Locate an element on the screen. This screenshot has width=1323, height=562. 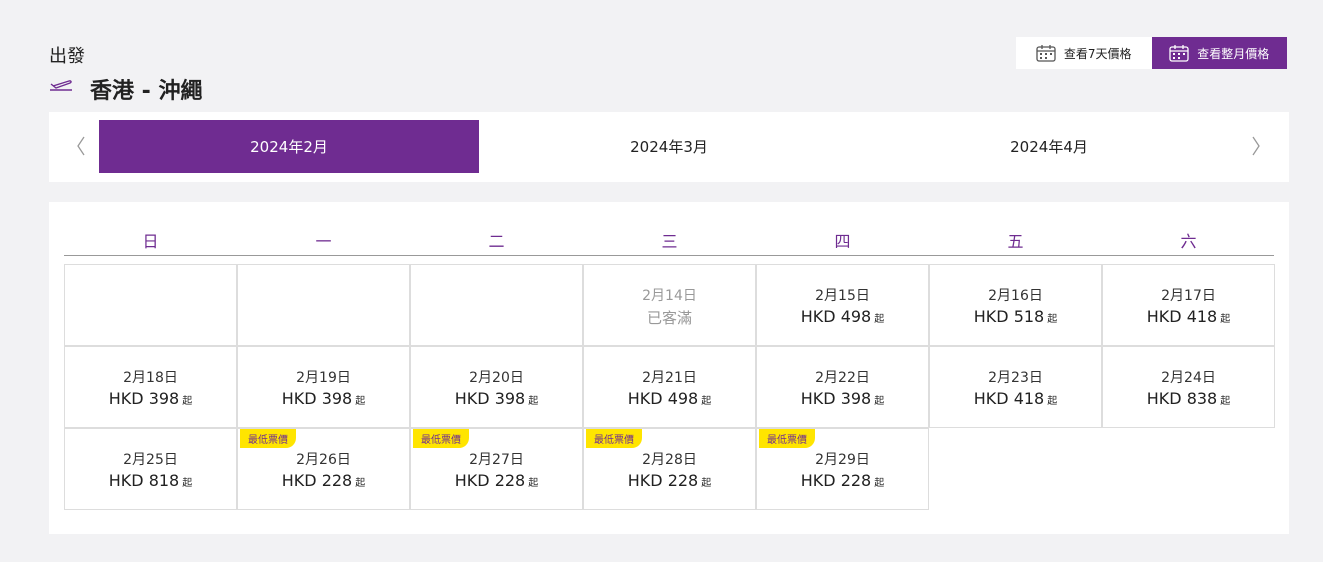
day-date: 2月19日 is located at coordinates (323, 378).